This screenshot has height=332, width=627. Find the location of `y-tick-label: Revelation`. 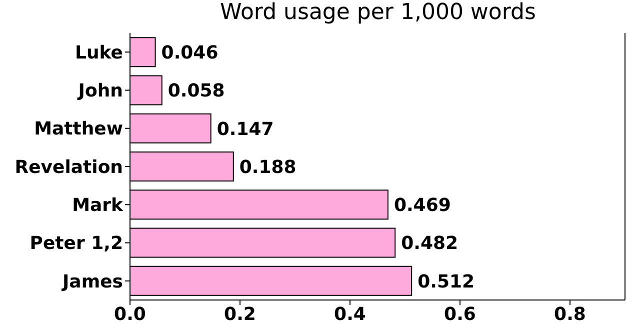

y-tick-label: Revelation is located at coordinates (68, 167).